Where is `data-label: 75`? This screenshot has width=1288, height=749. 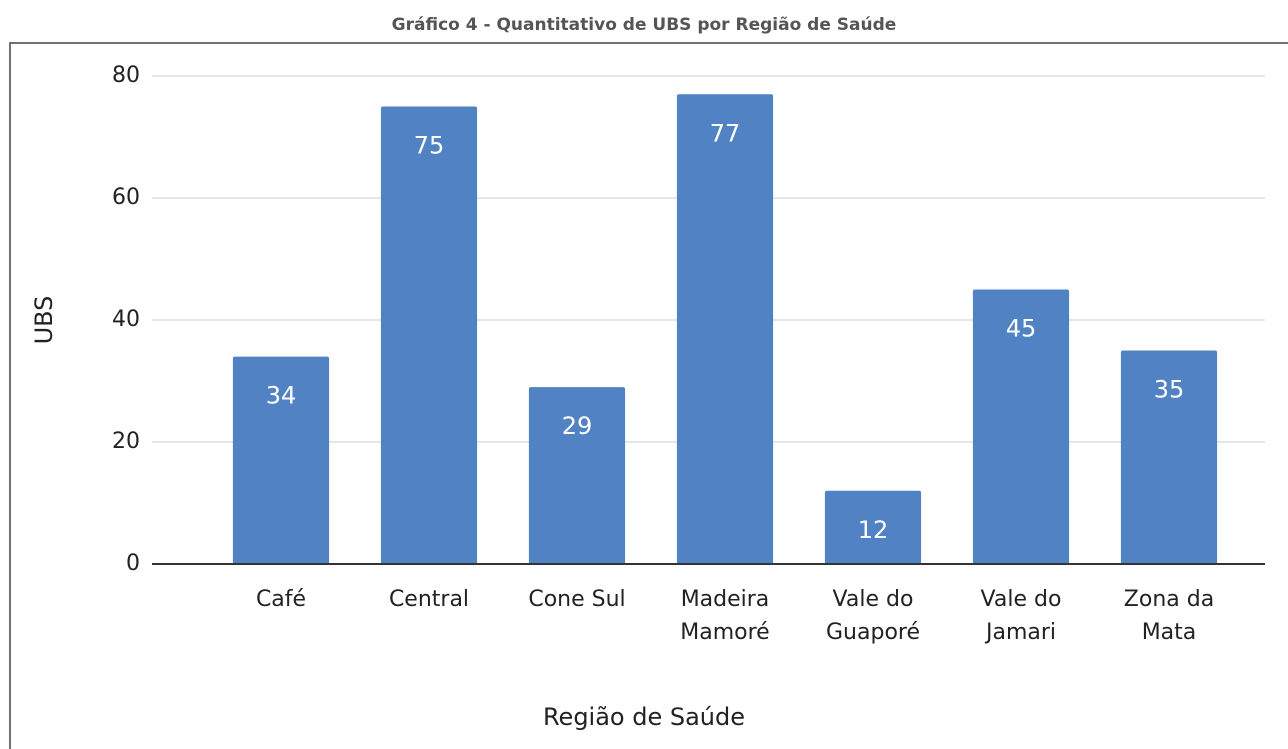 data-label: 75 is located at coordinates (429, 146).